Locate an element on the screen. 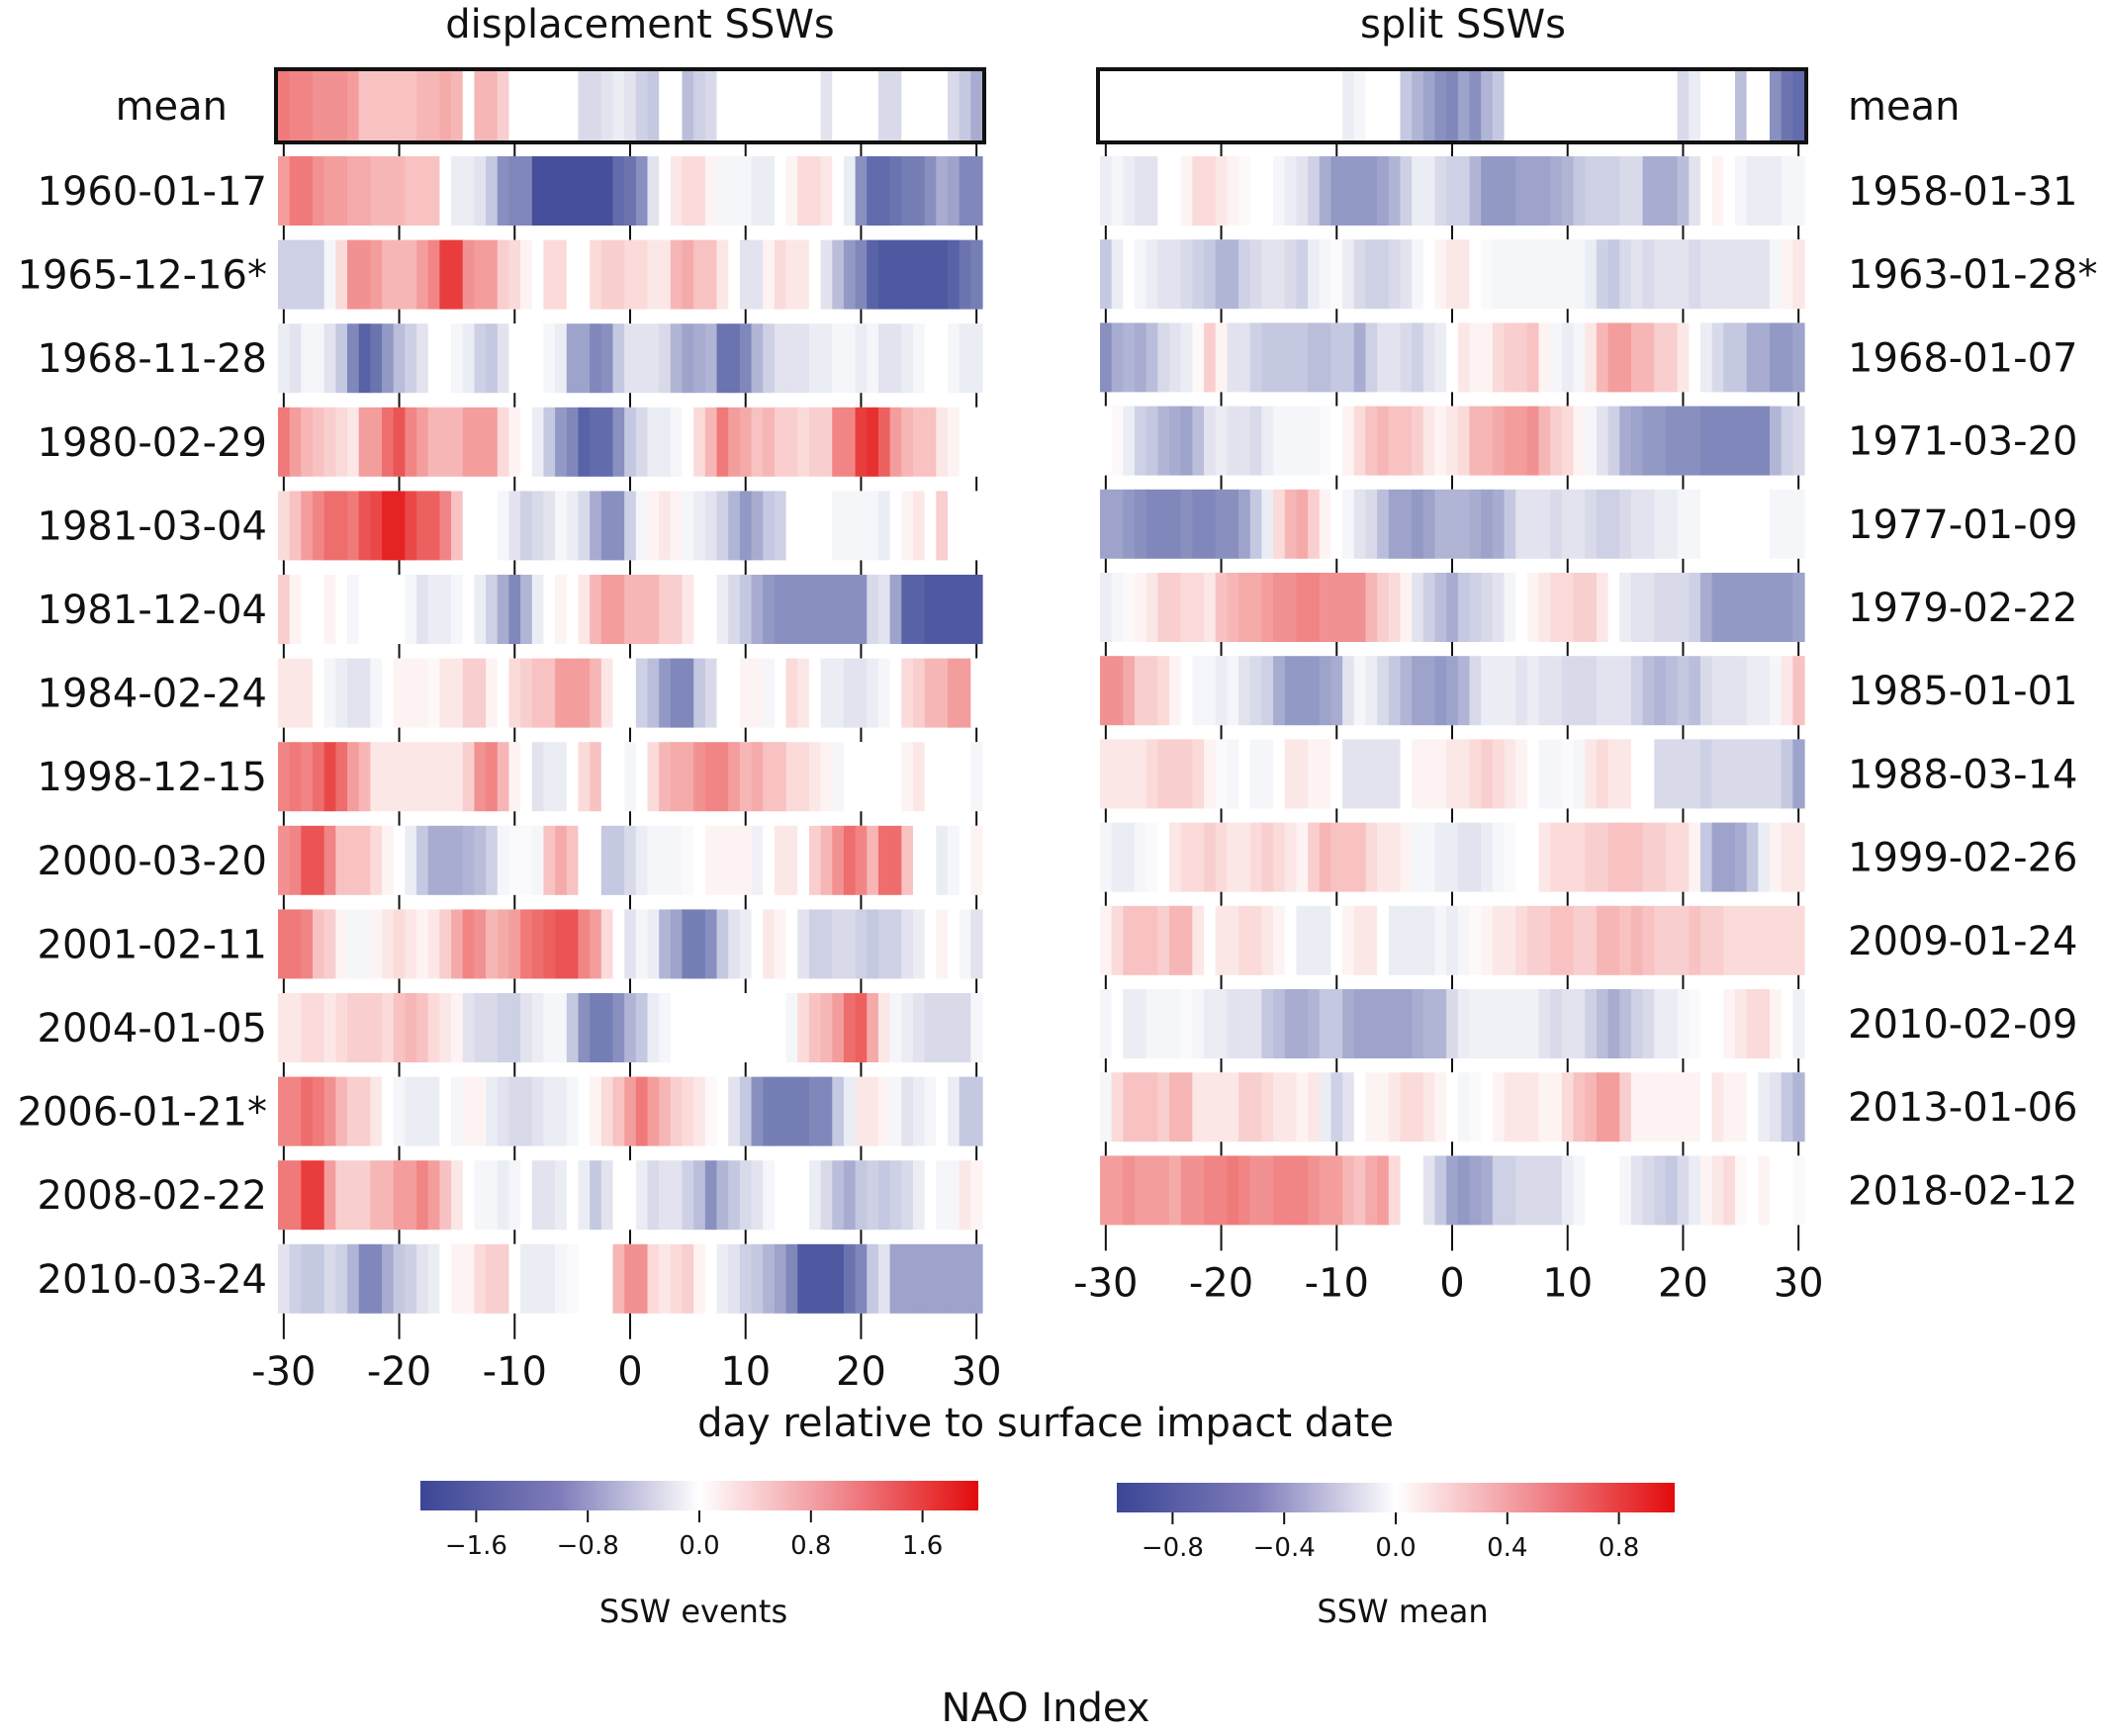 This screenshot has width=2105, height=1736. colorbar-tick-label: −0.8 is located at coordinates (588, 1546).